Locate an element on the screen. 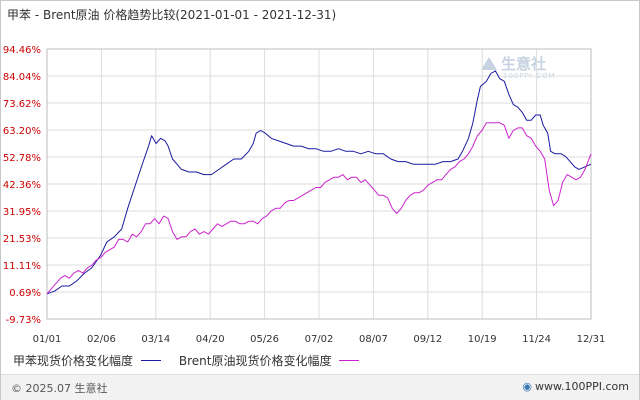 Image resolution: width=640 pixels, height=400 pixels. watermark-name: 生意社 is located at coordinates (524, 64).